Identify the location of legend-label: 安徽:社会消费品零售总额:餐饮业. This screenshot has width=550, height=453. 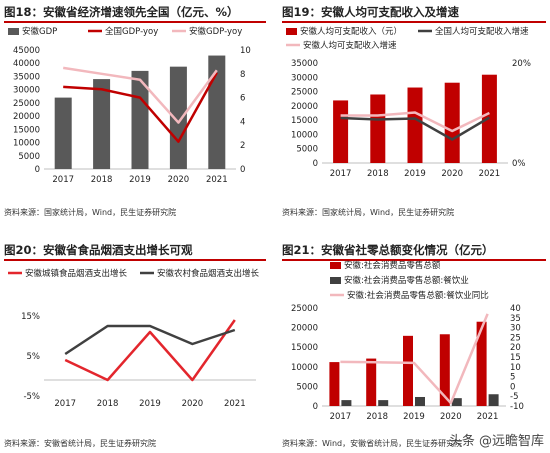
(406, 280).